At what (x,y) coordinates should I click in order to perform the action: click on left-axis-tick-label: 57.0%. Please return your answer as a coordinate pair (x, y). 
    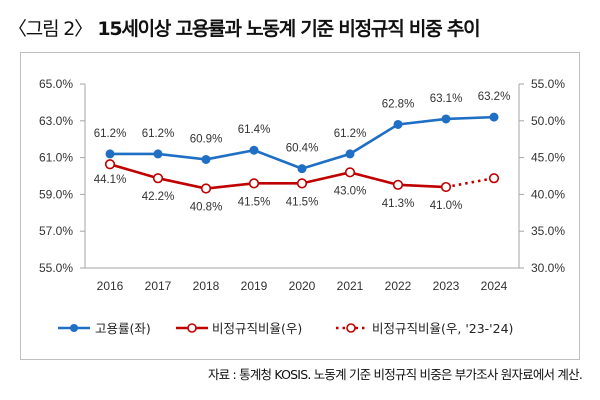
    Looking at the image, I should click on (56, 231).